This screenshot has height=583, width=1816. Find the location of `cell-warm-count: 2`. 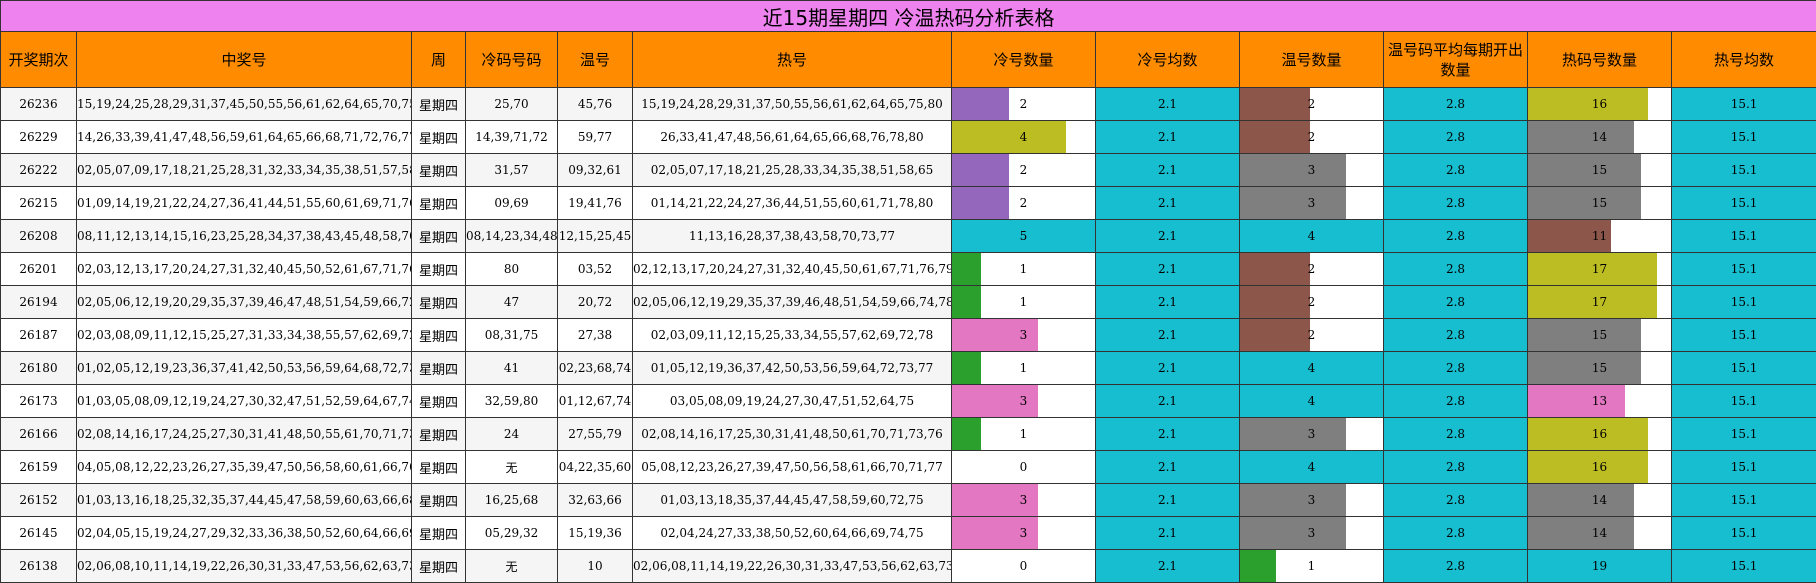

cell-warm-count: 2 is located at coordinates (1311, 302).